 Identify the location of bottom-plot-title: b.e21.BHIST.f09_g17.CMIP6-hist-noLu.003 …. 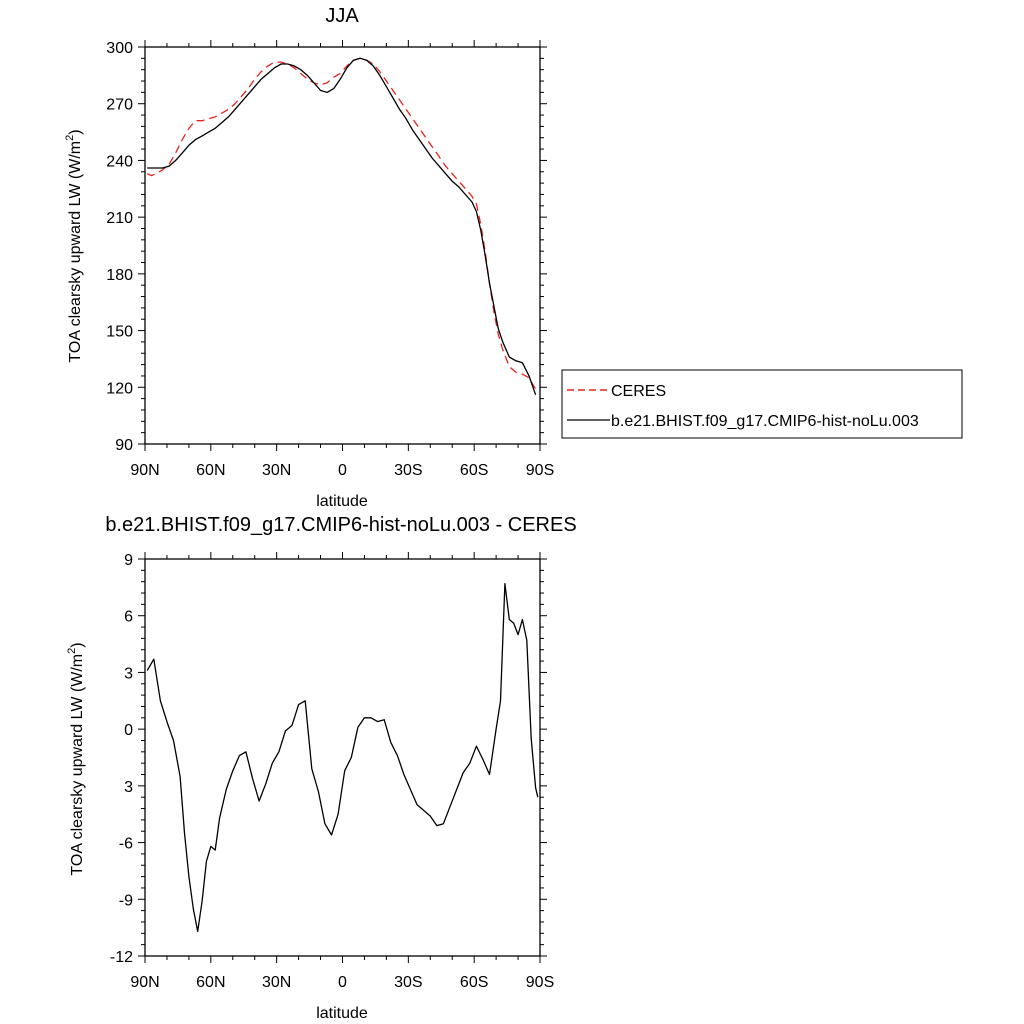
(340, 525).